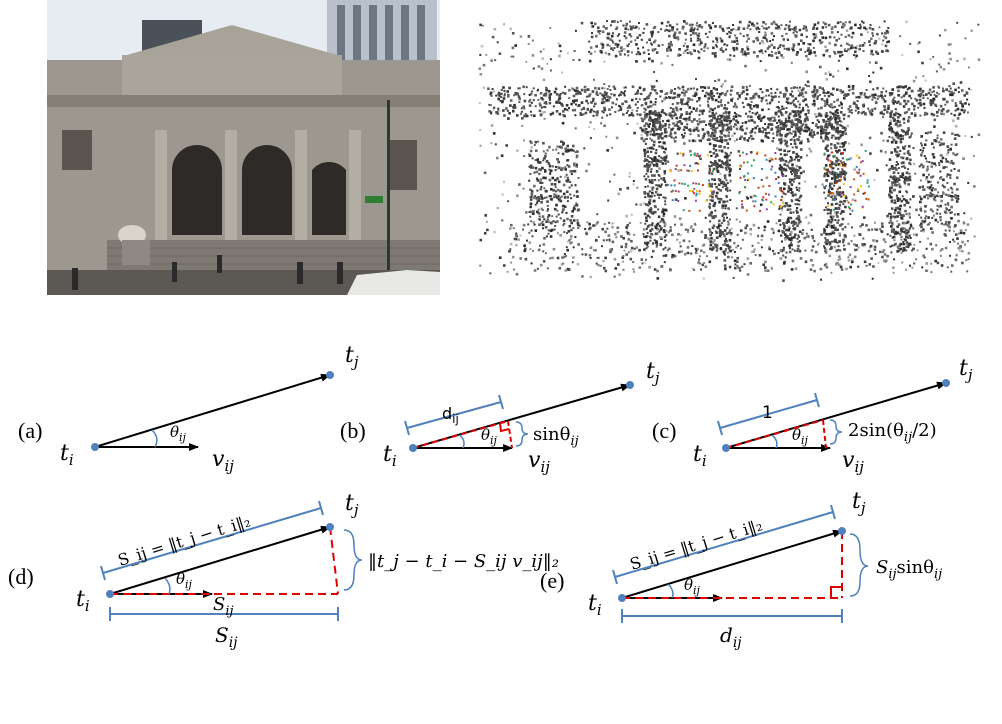 Image resolution: width=1002 pixels, height=724 pixels. Describe the element at coordinates (500, 417) in the screenshot. I see `panel-b: (b) ti tj vij θij dij sinθij` at that location.